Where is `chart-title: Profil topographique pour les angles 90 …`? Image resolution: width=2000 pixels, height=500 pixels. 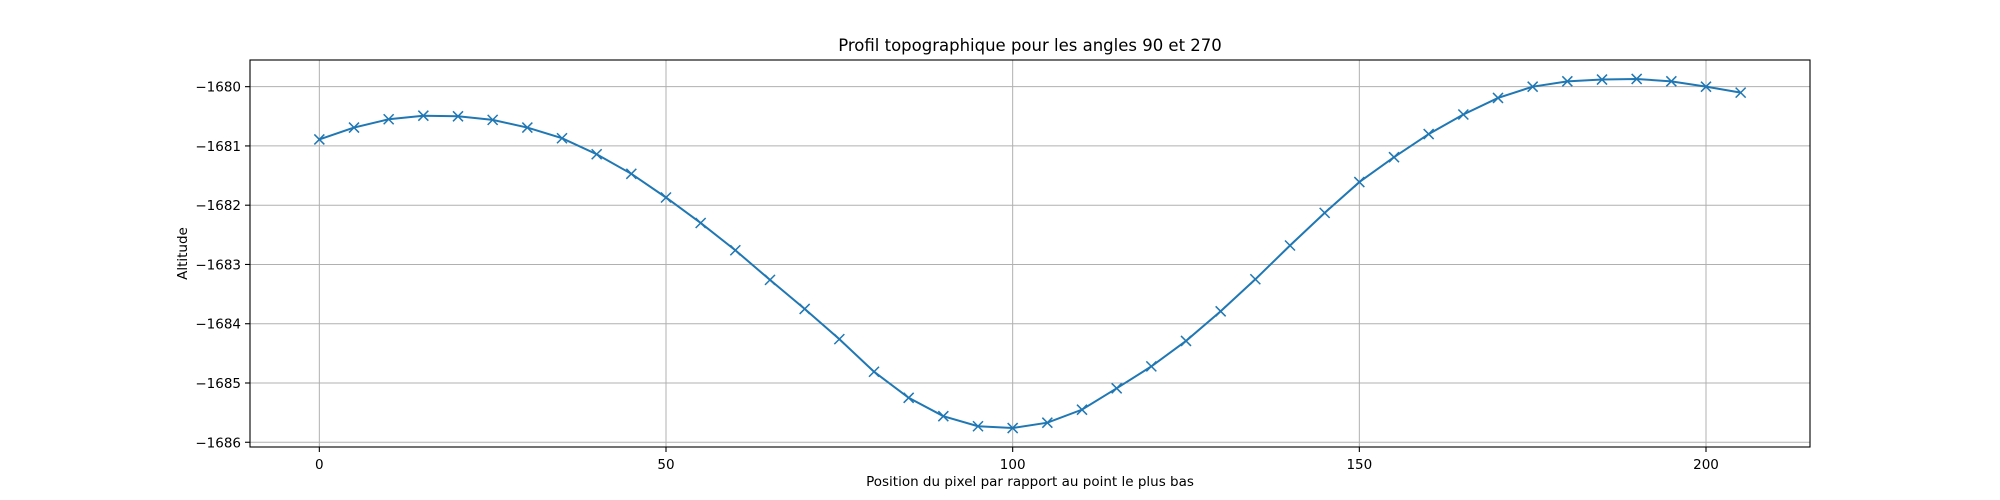
chart-title: Profil topographique pour les angles 90 … is located at coordinates (1030, 45).